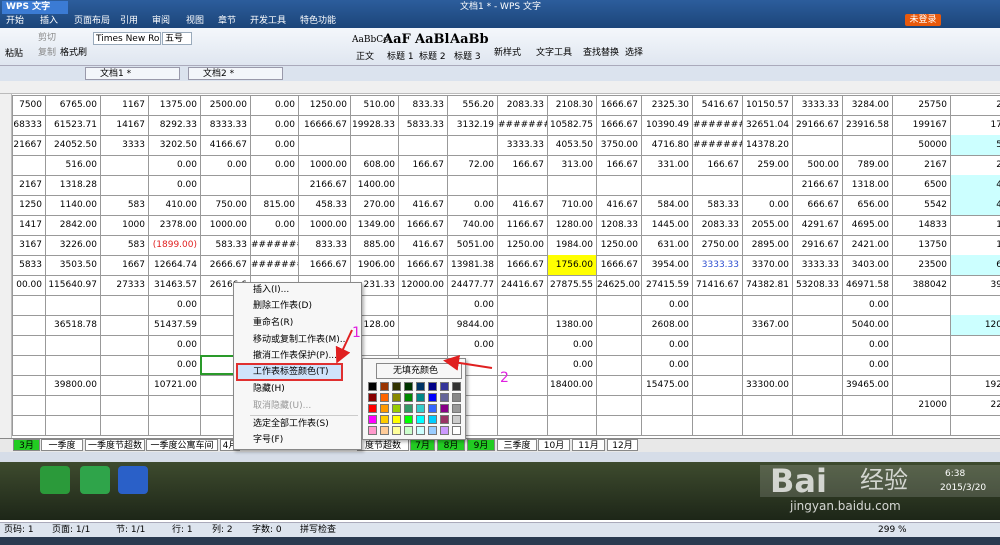 This screenshot has width=1000, height=545. Describe the element at coordinates (35, 7) in the screenshot. I see `app-button: WPS 文字` at that location.